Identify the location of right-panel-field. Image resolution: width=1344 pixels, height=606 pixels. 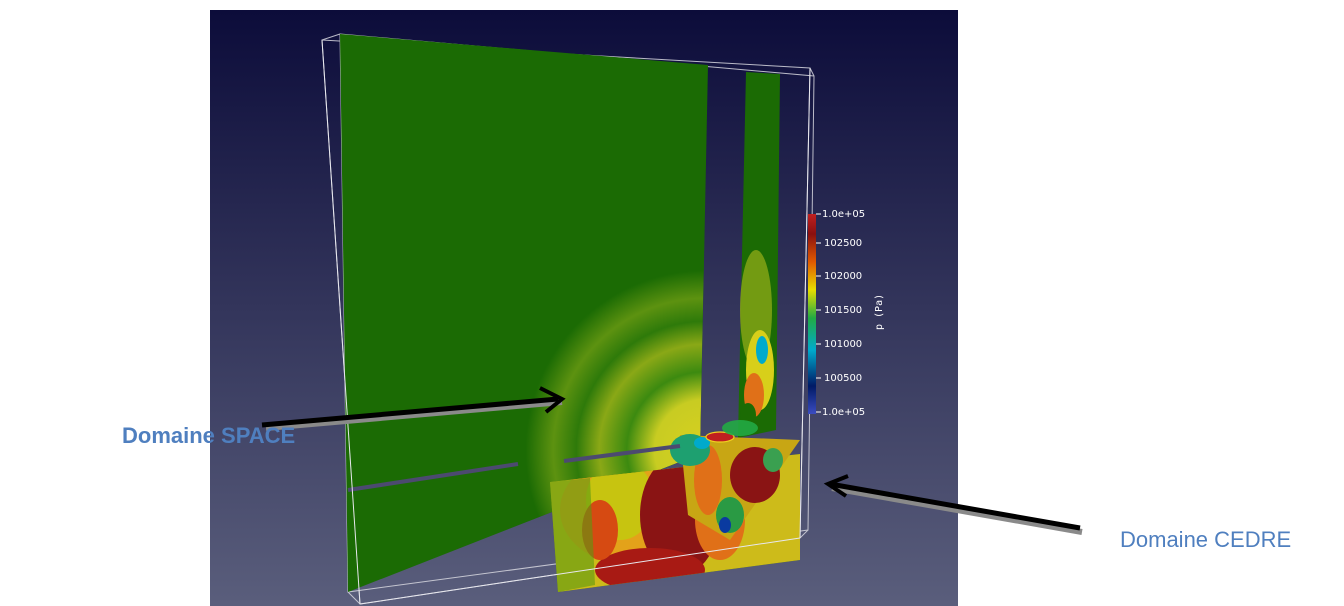
(757, 338).